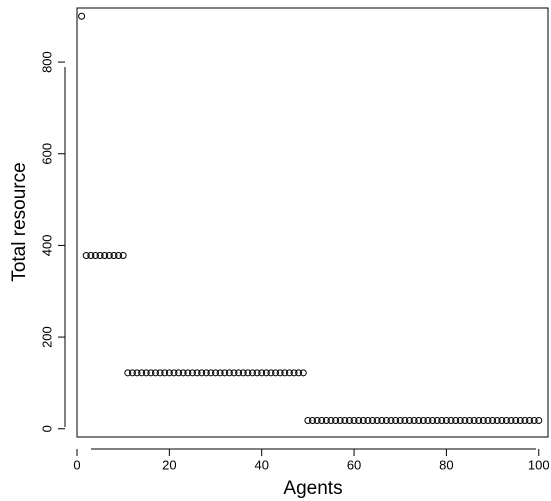 Image resolution: width=551 pixels, height=501 pixels. Describe the element at coordinates (354, 464) in the screenshot. I see `x-tick-label: 60` at that location.